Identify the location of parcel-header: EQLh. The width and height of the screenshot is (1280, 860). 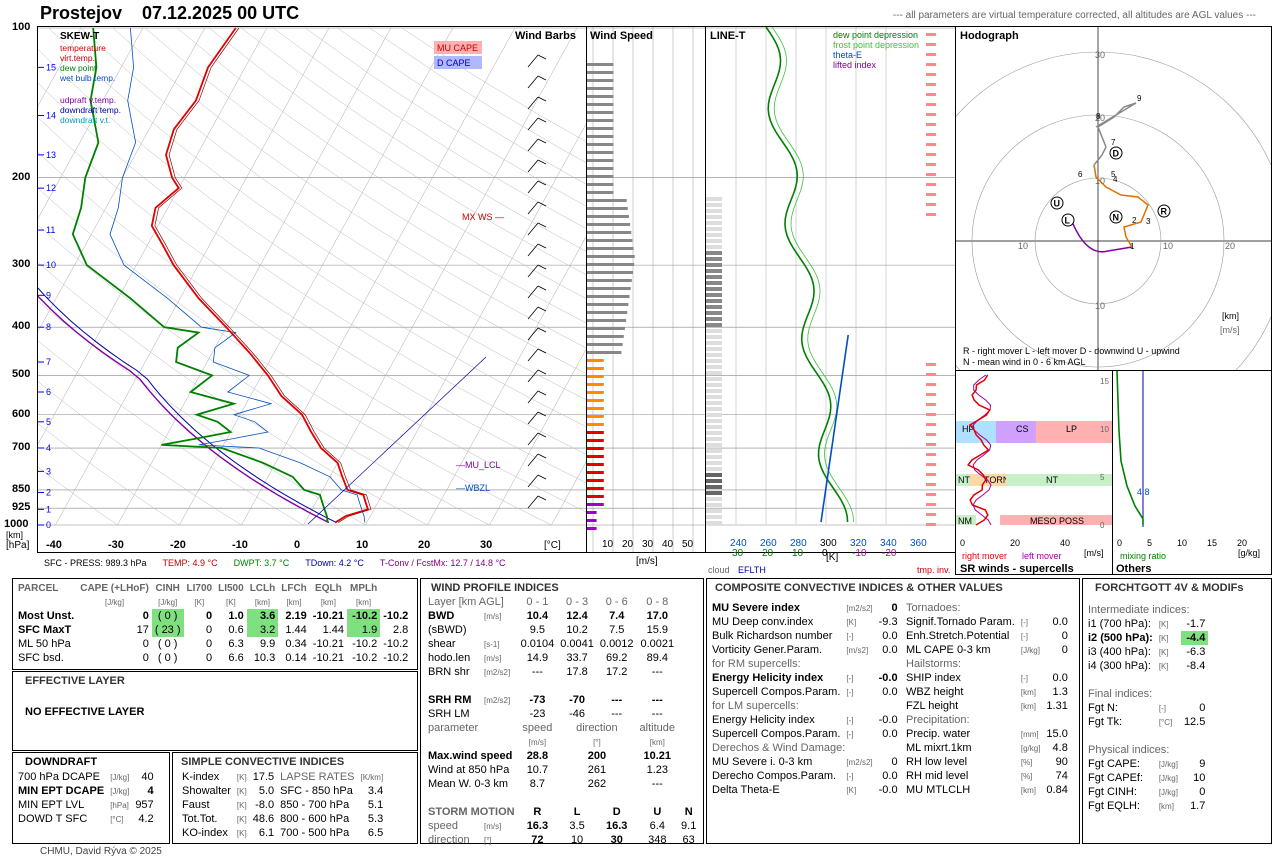
(328, 588).